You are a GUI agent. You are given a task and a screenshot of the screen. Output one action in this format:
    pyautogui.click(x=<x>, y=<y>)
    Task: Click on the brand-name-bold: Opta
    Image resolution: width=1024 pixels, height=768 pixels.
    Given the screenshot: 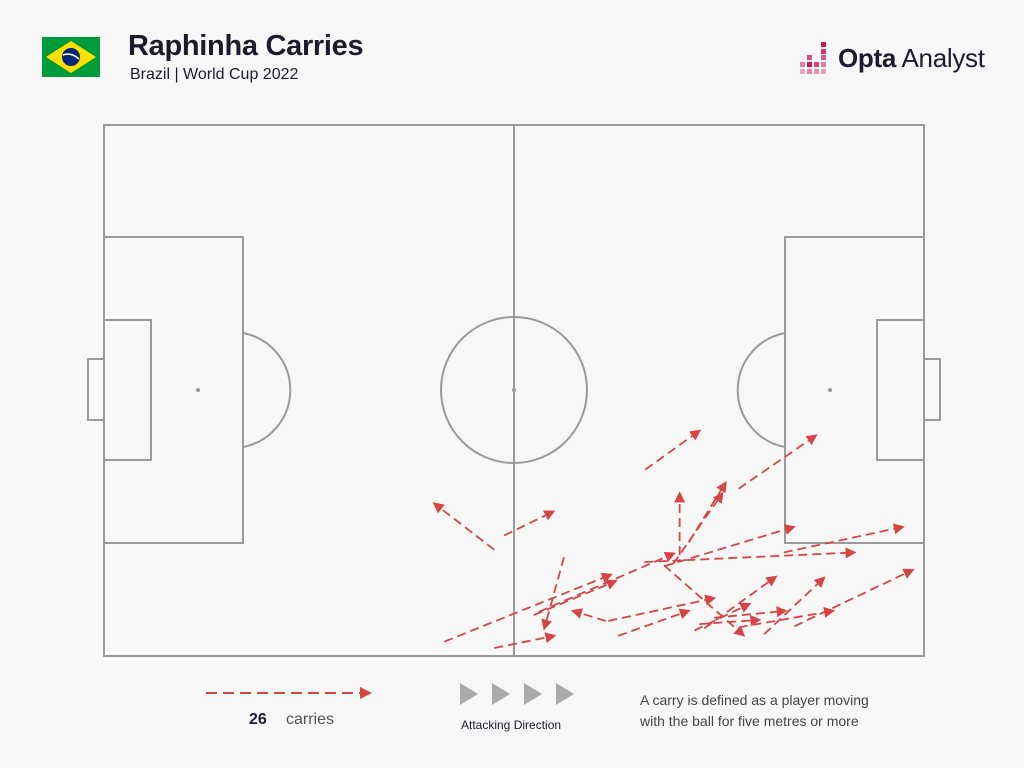 What is the action you would take?
    pyautogui.click(x=867, y=58)
    